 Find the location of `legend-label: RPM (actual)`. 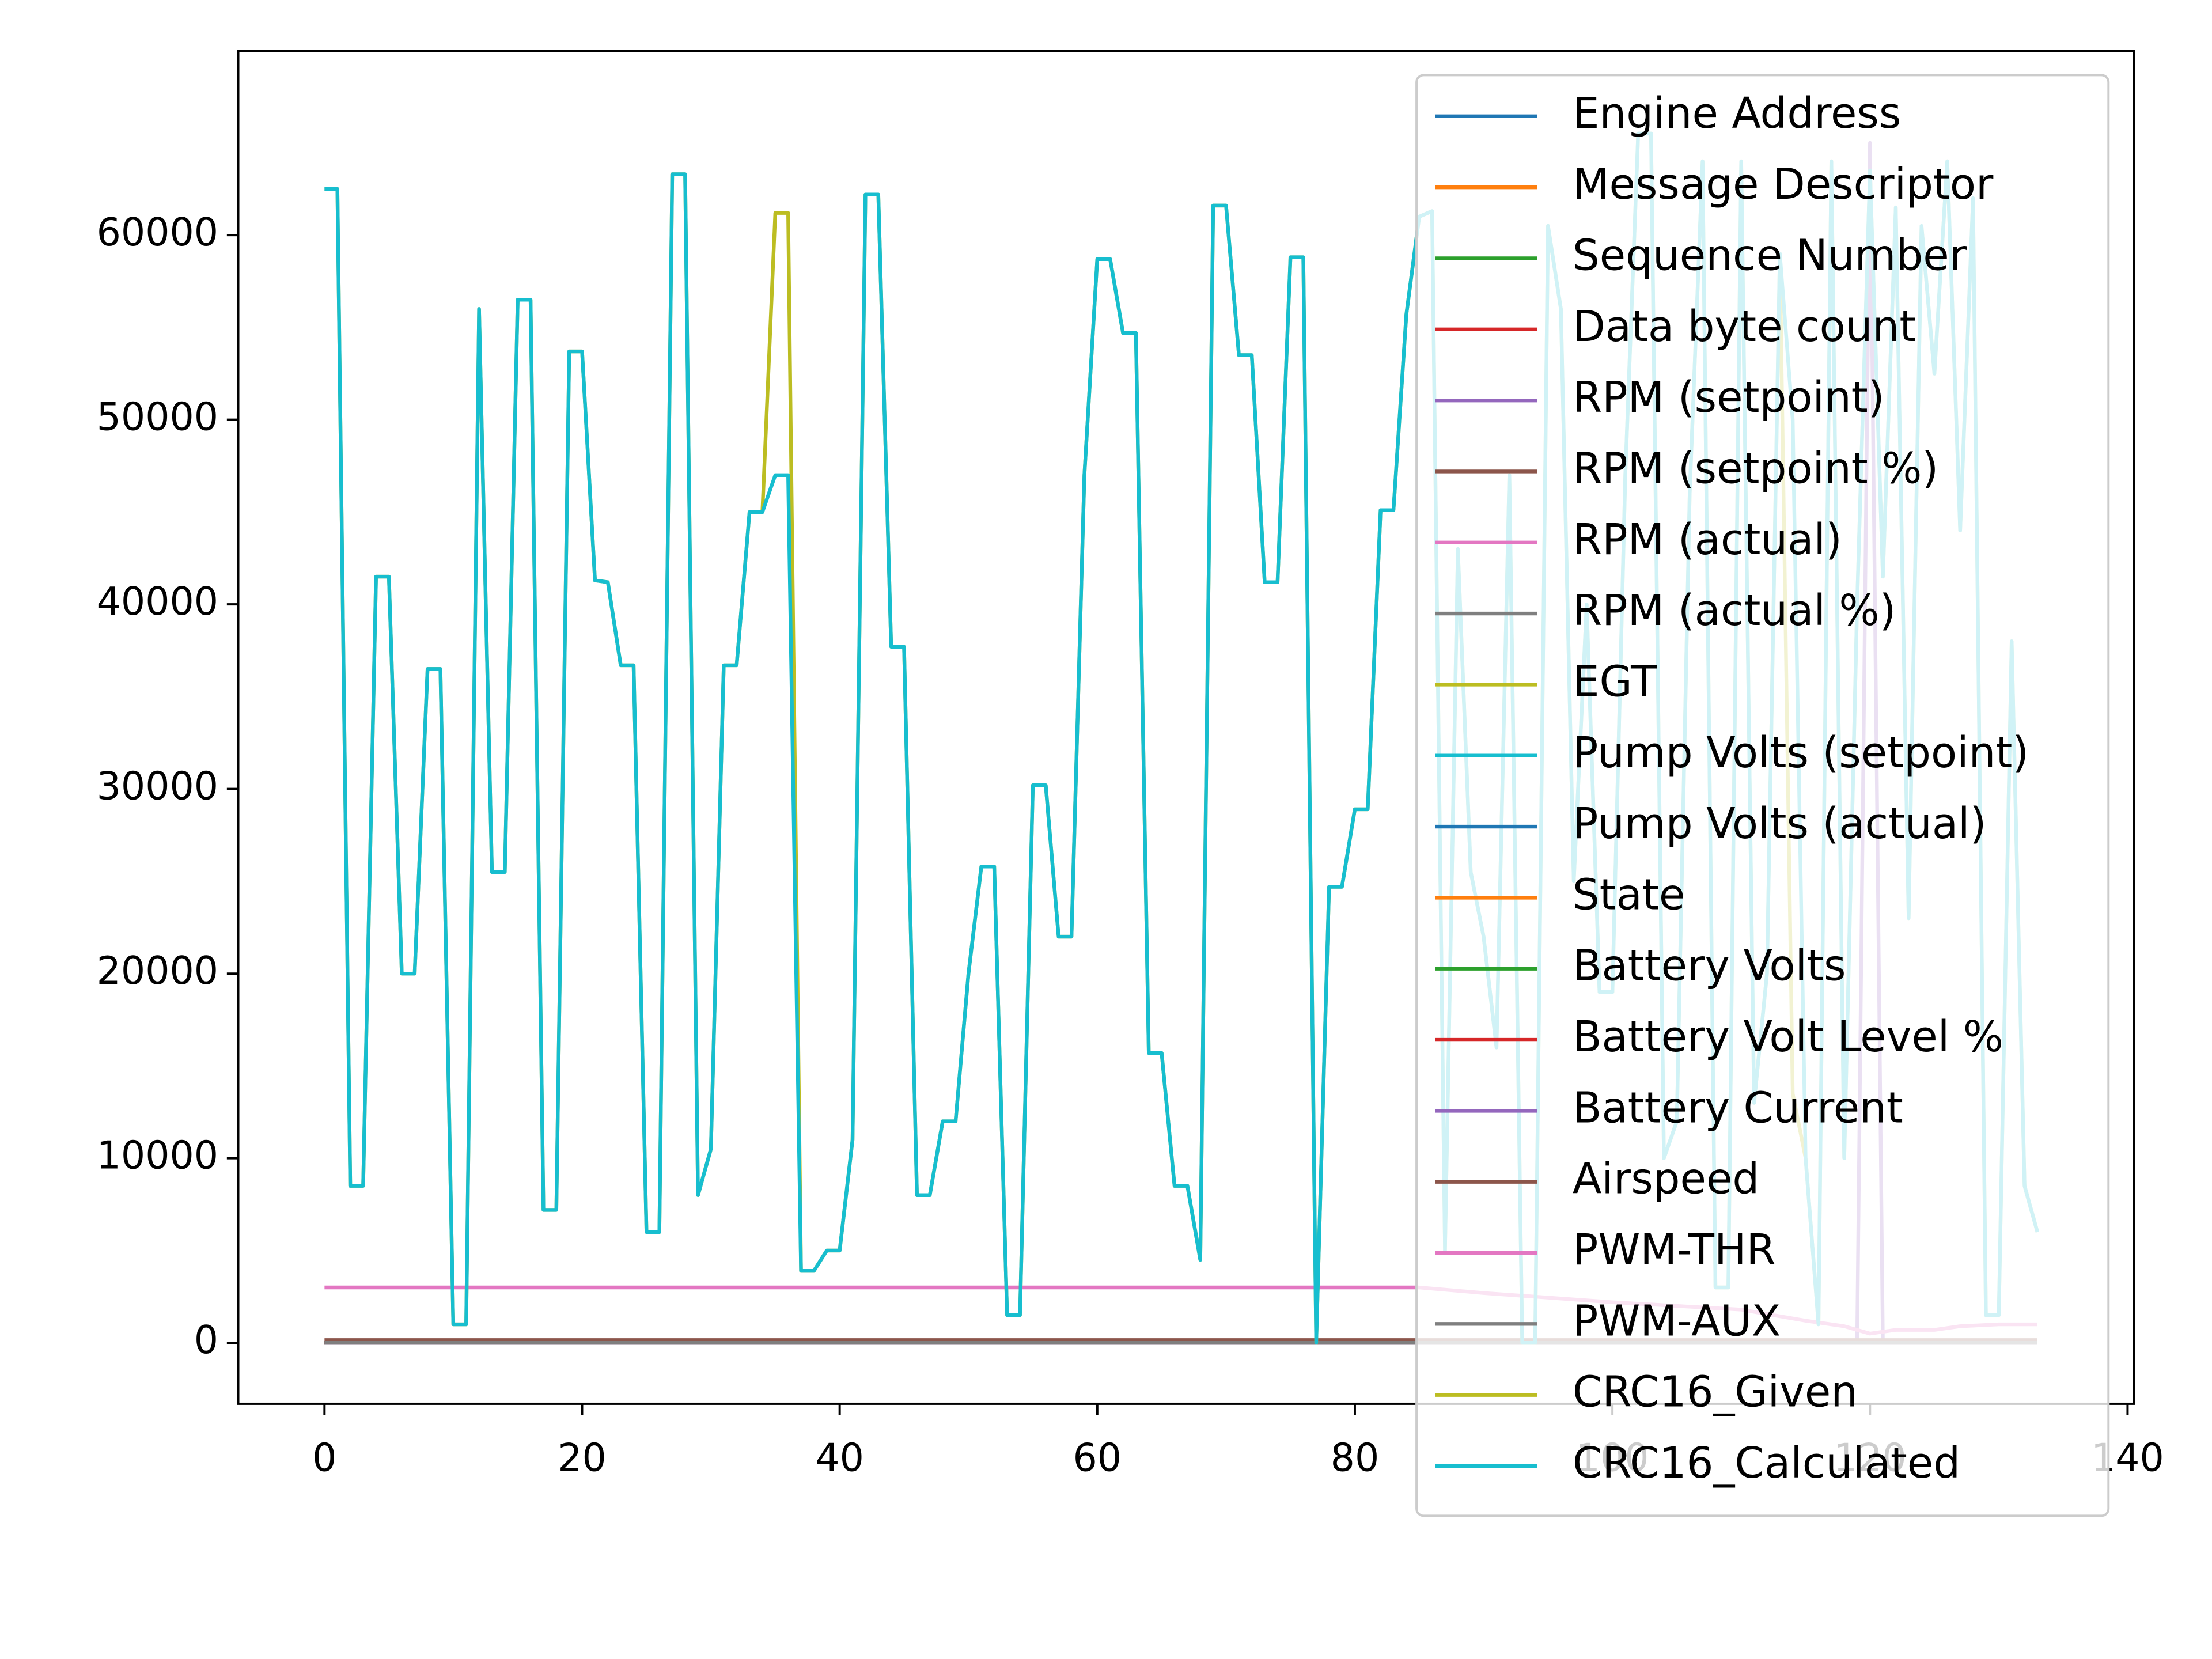

legend-label: RPM (actual) is located at coordinates (1707, 540).